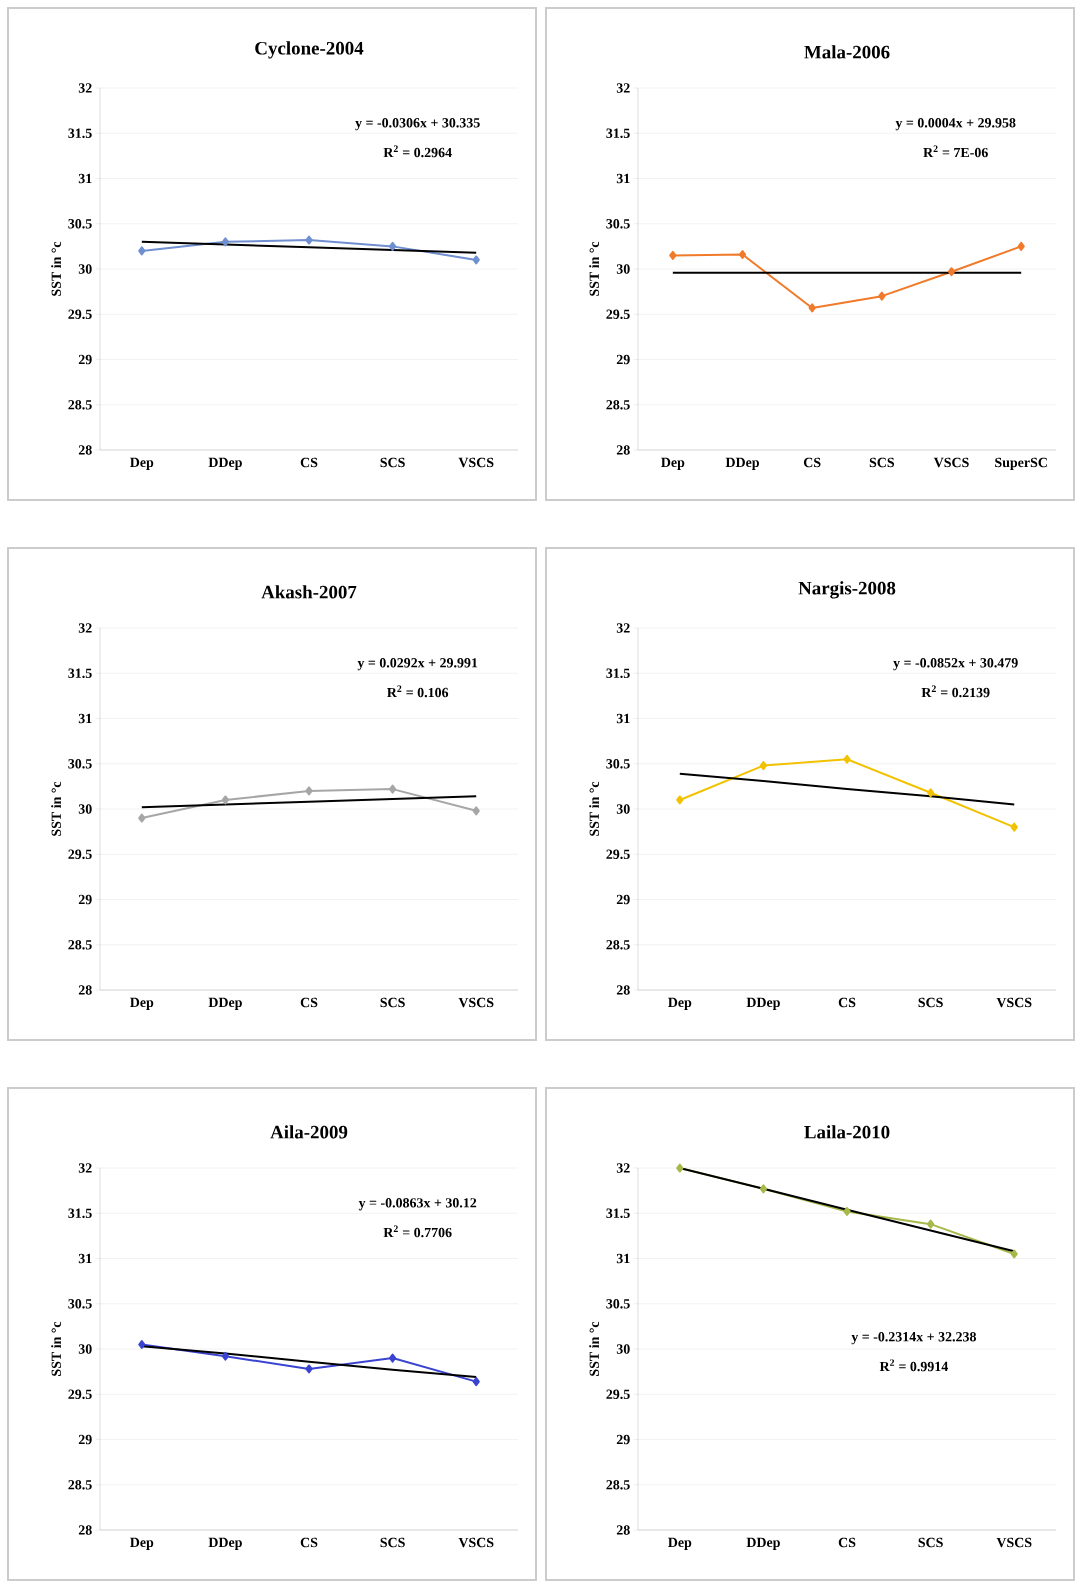 This screenshot has width=1086, height=1596. I want to click on line-series, so click(847, 789).